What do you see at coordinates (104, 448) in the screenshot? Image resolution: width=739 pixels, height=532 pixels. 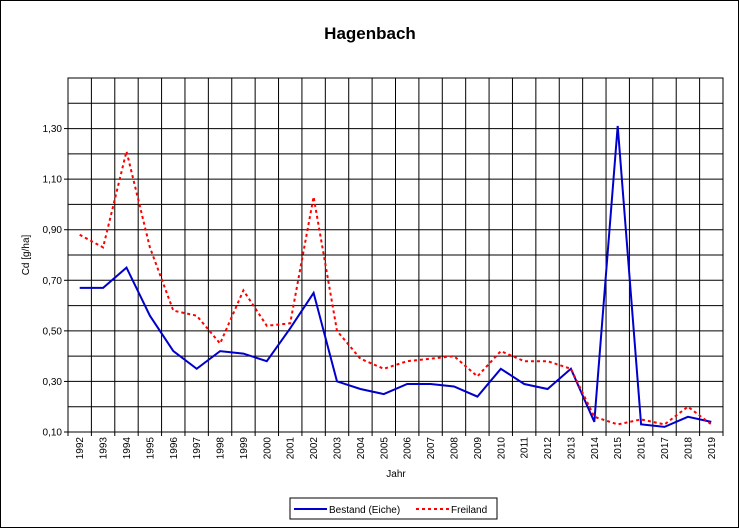 I see `x-tick-label: 1993` at bounding box center [104, 448].